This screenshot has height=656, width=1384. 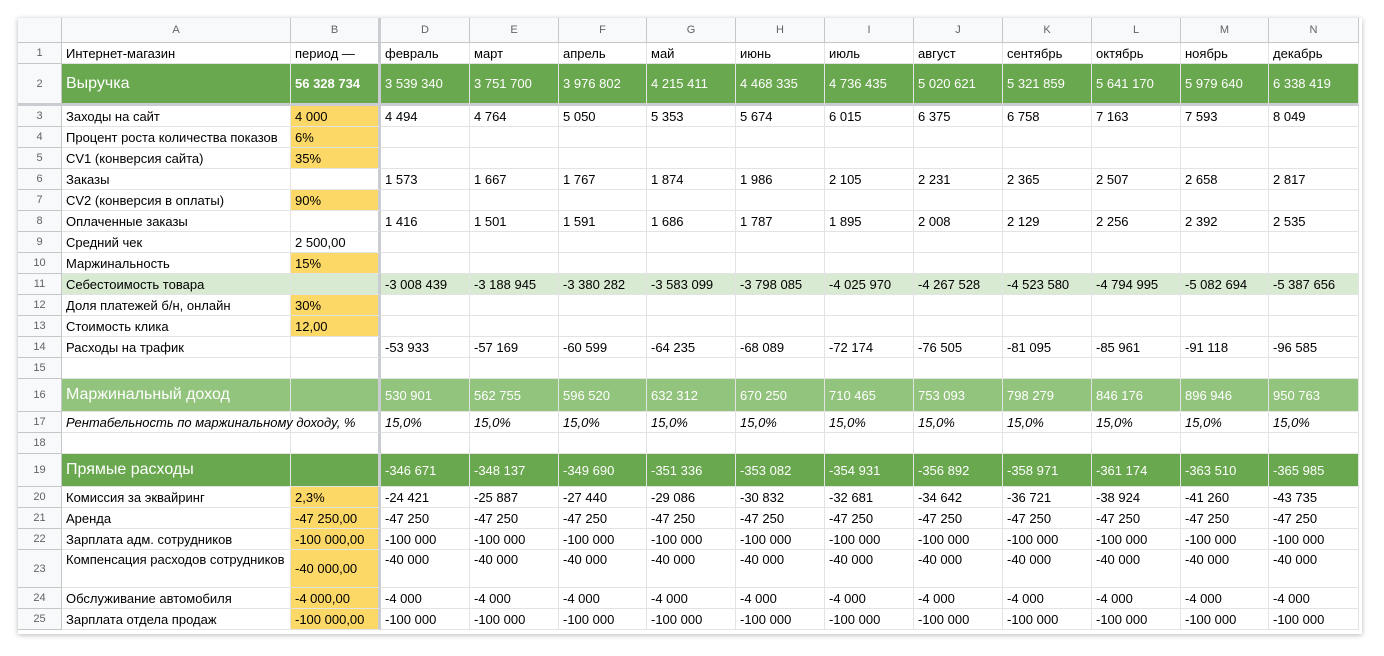 I want to click on row-number: 1, so click(x=40, y=53).